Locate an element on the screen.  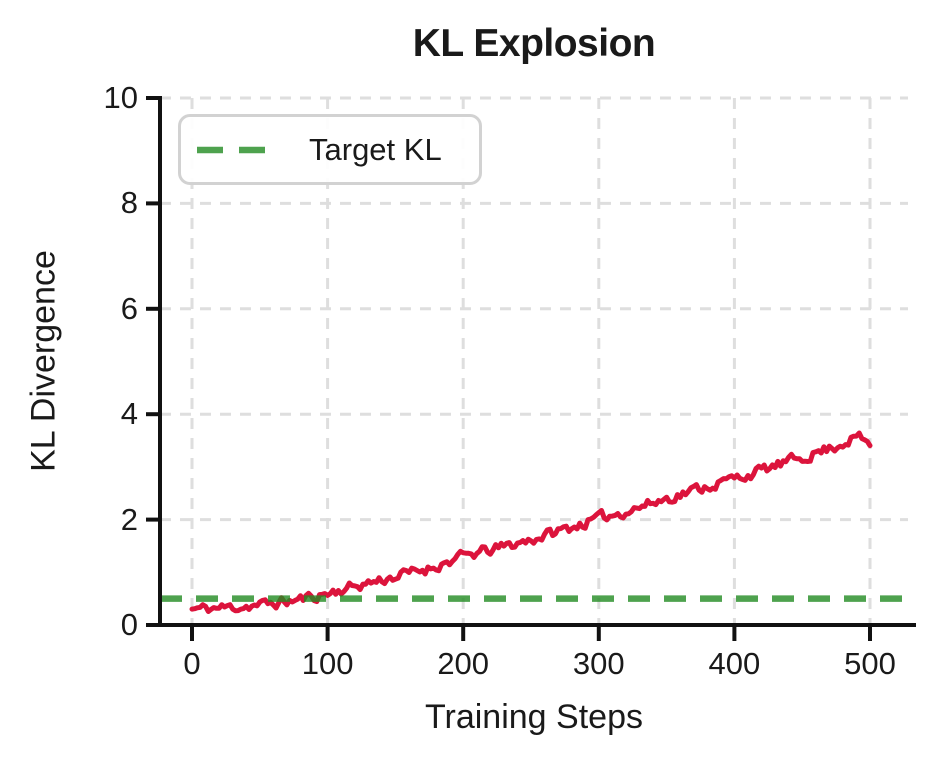
legend: Target KL is located at coordinates (330, 149).